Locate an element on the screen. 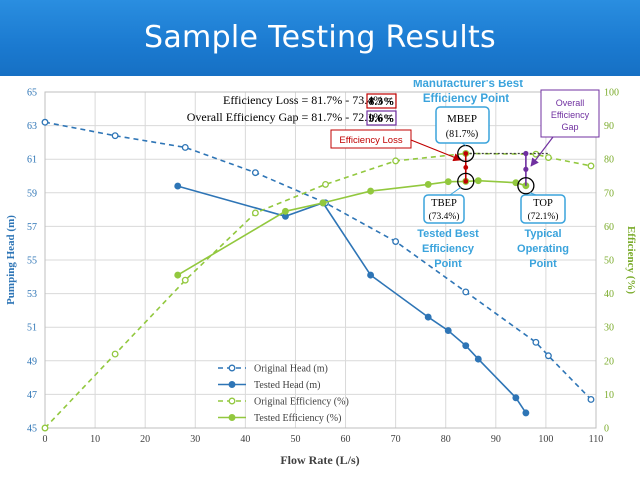 This screenshot has height=480, width=640. x-tick-label: 0 is located at coordinates (45, 439).